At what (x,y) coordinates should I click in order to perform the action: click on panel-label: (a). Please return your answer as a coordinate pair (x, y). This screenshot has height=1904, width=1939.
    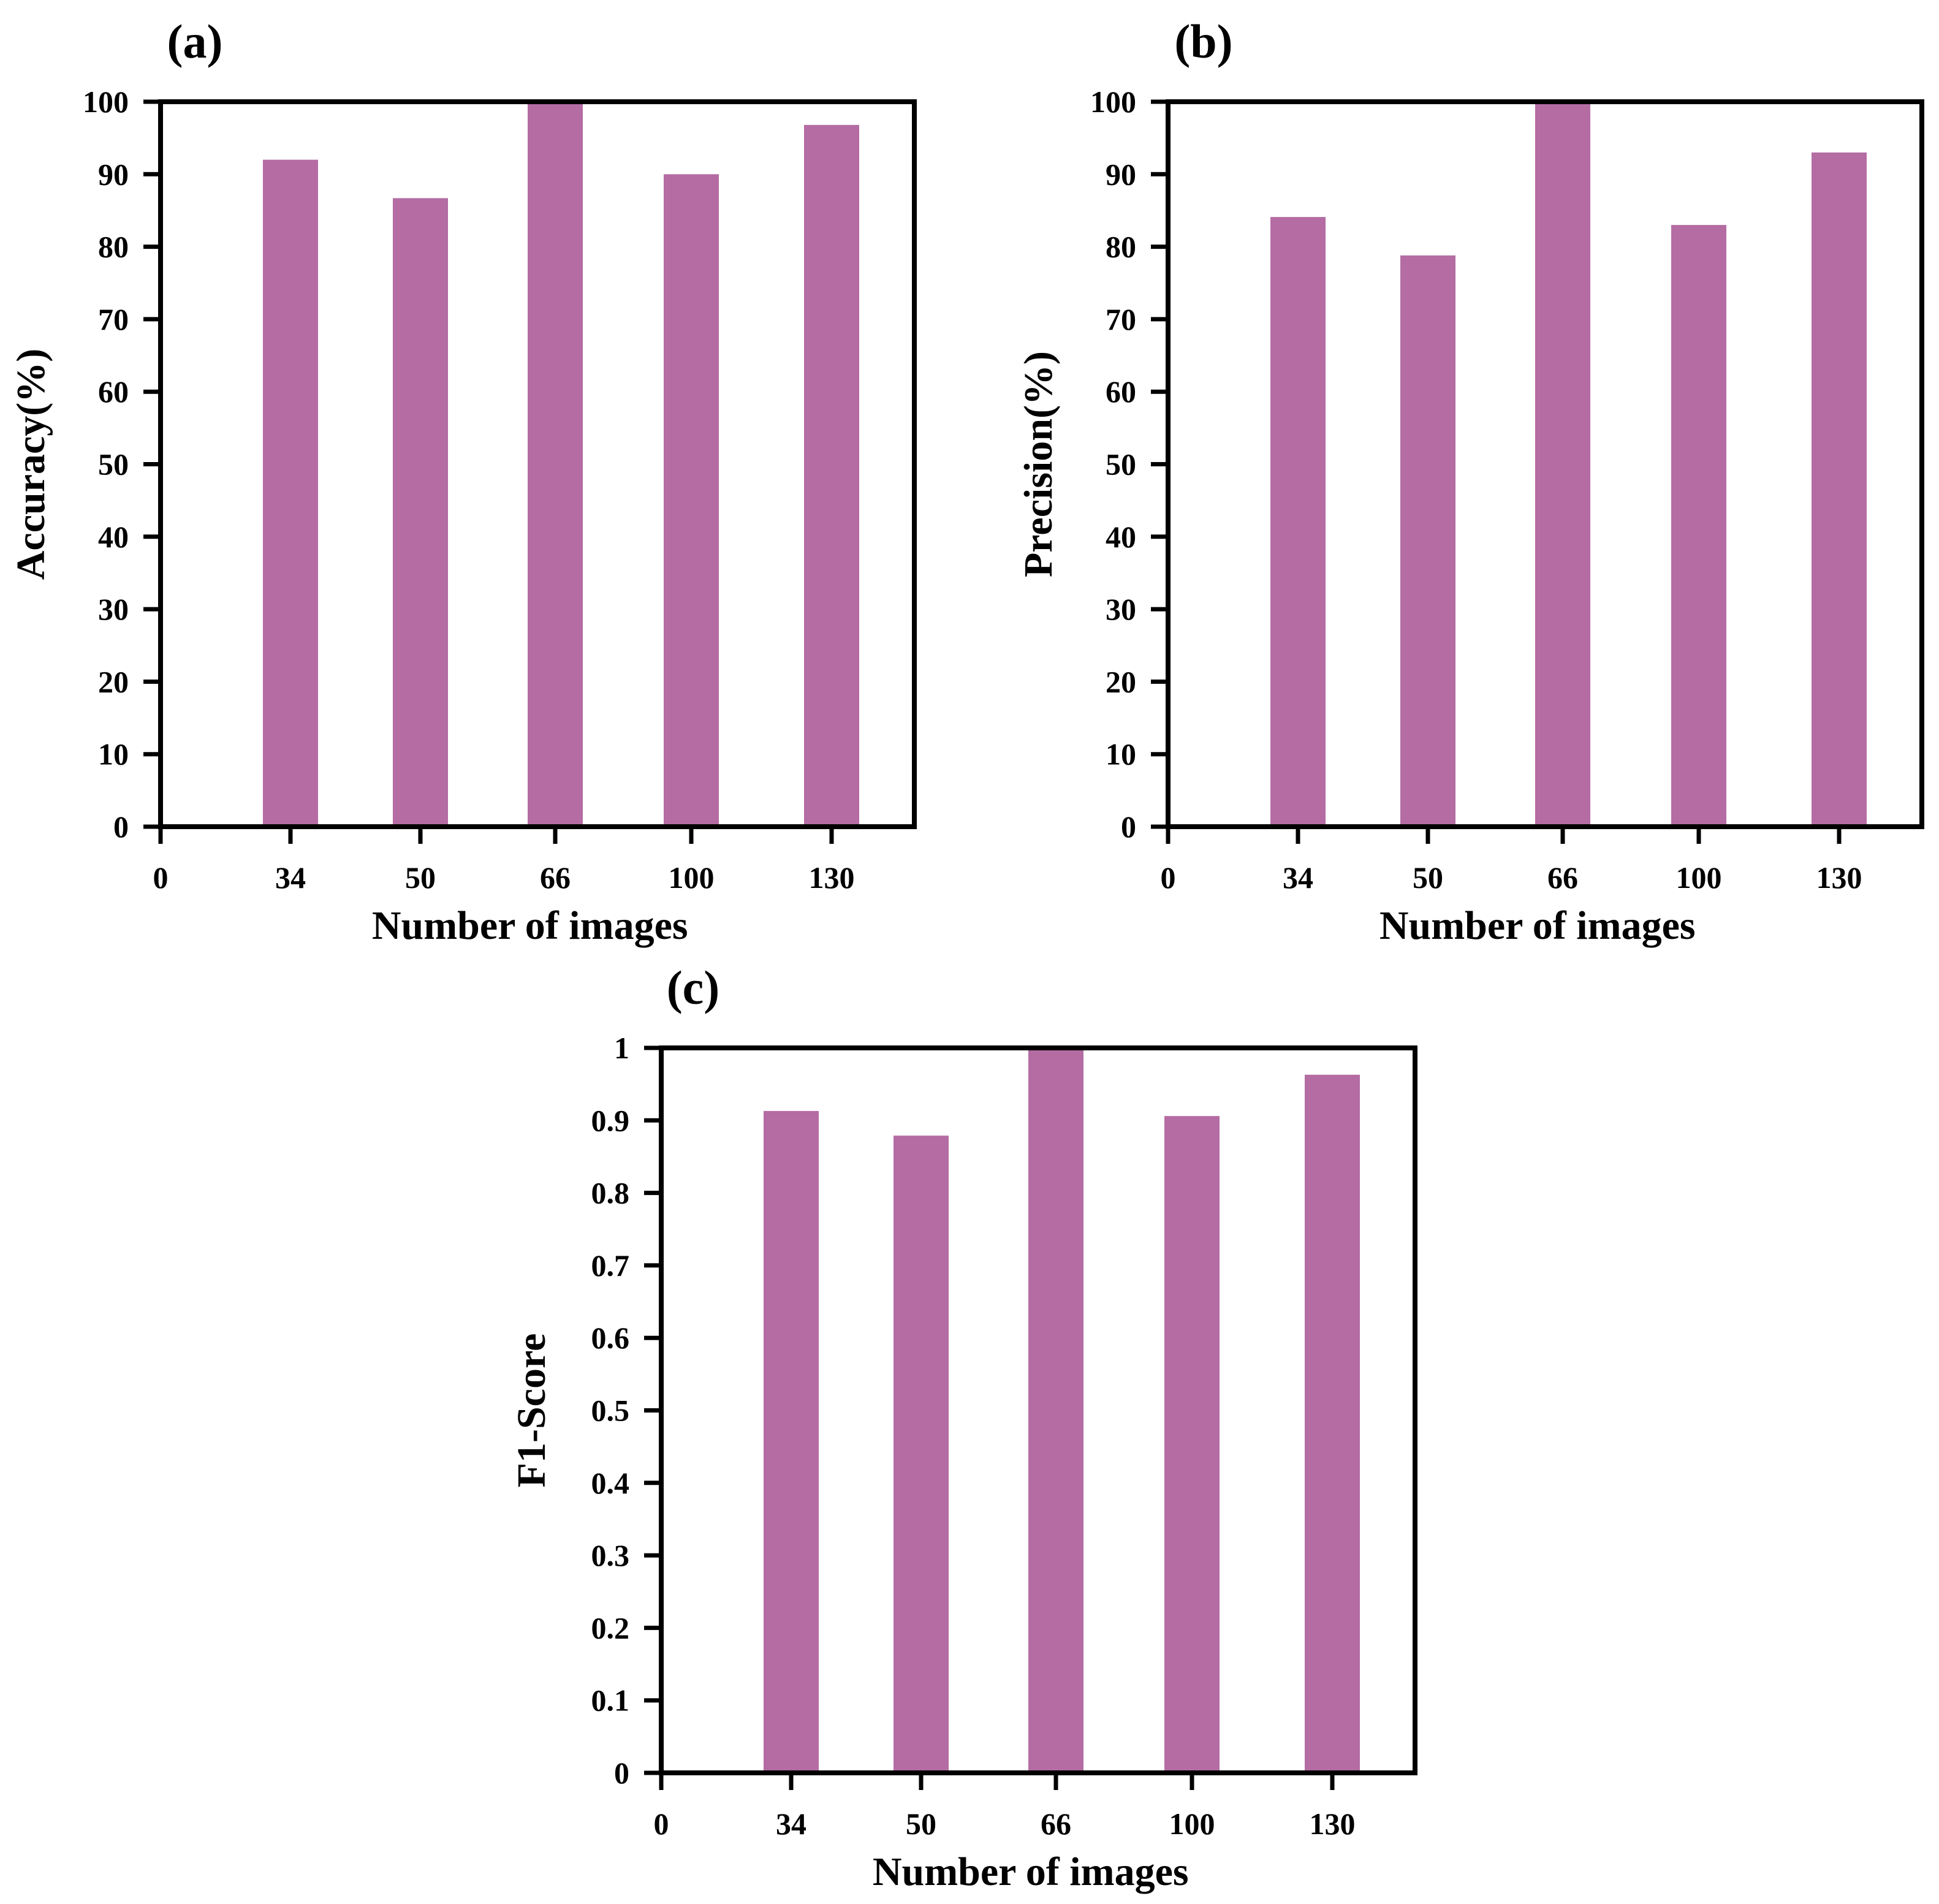
    Looking at the image, I should click on (195, 41).